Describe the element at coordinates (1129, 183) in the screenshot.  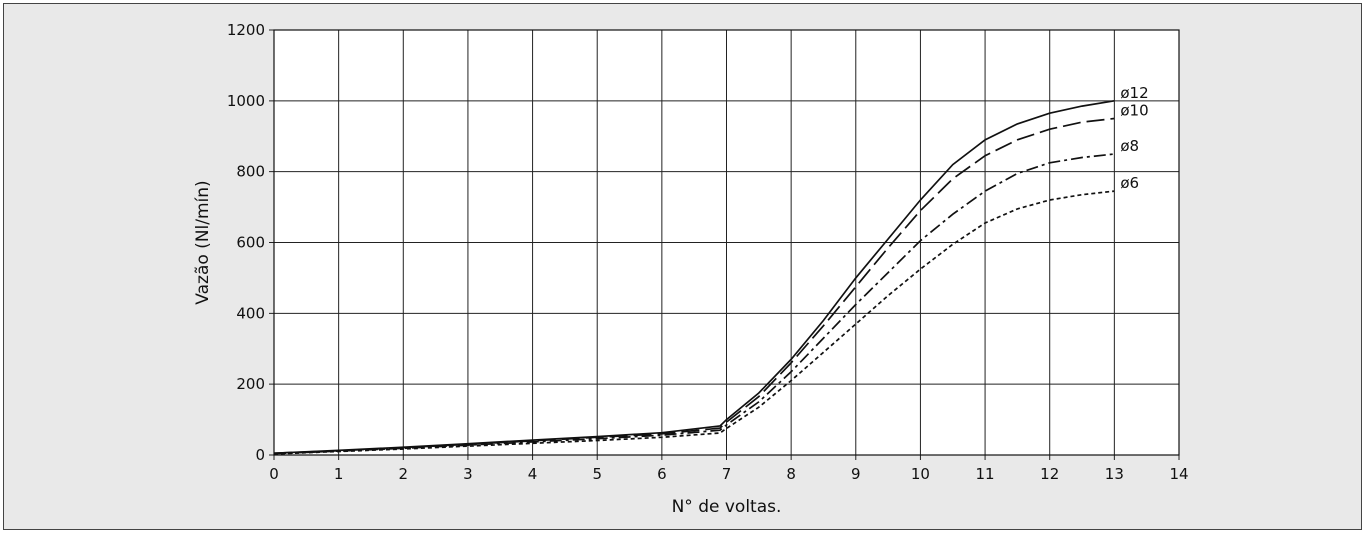
I see `series-label: ø6` at that location.